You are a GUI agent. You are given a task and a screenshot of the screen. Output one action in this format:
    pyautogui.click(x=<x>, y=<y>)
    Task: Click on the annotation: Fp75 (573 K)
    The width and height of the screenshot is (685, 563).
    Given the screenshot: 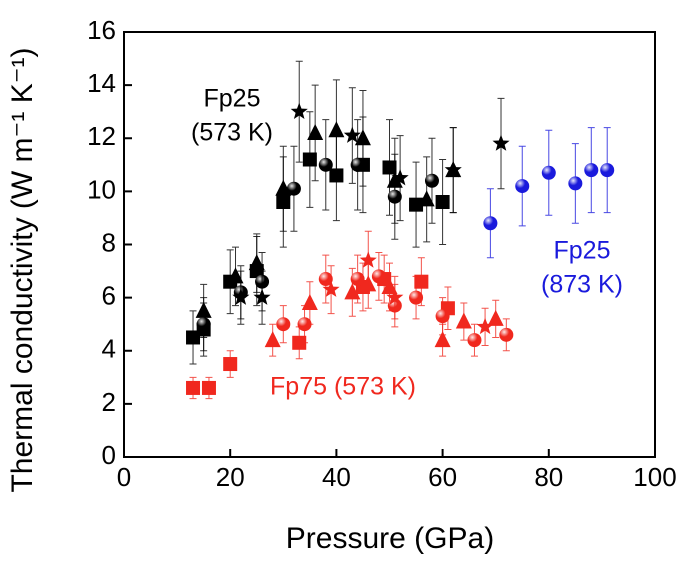 What is the action you would take?
    pyautogui.click(x=343, y=387)
    